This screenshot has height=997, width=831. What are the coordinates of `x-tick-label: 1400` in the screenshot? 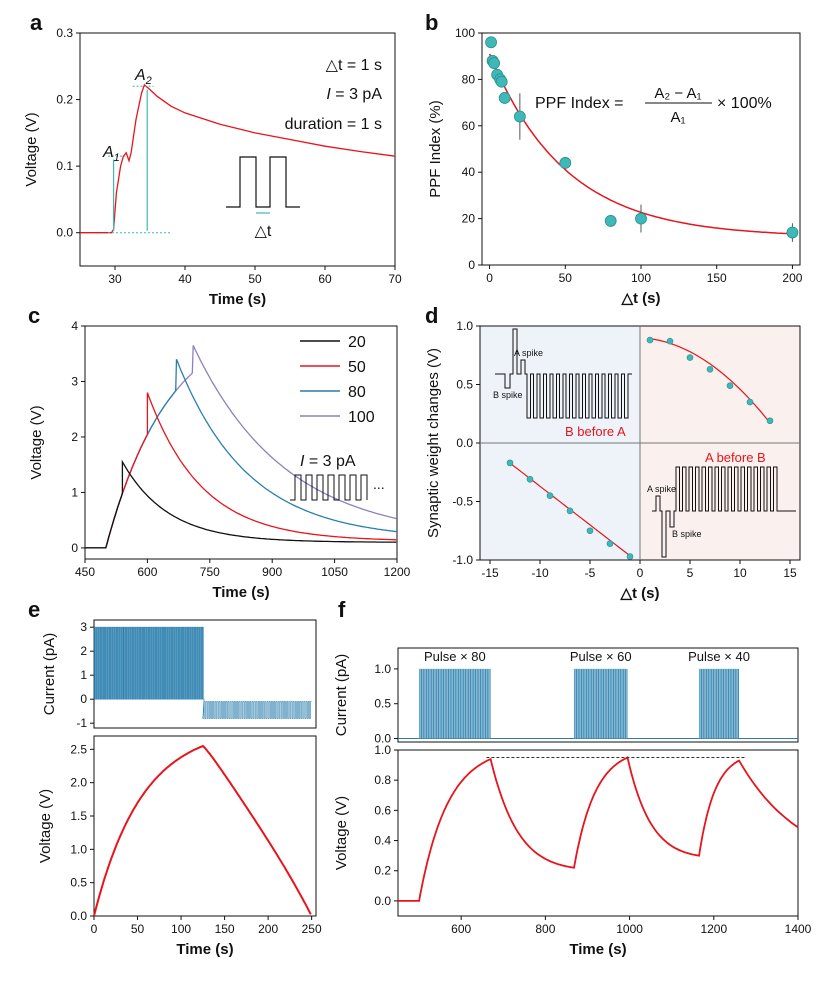 It's located at (798, 929).